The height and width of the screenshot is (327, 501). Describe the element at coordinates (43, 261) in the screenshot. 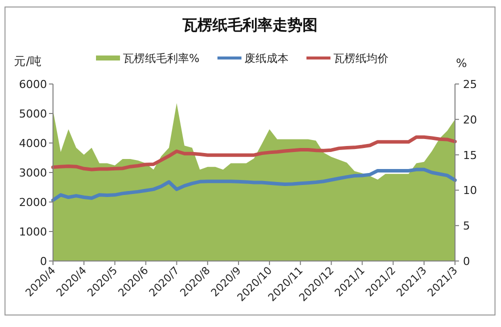

I see `y-tick-label: 0` at that location.